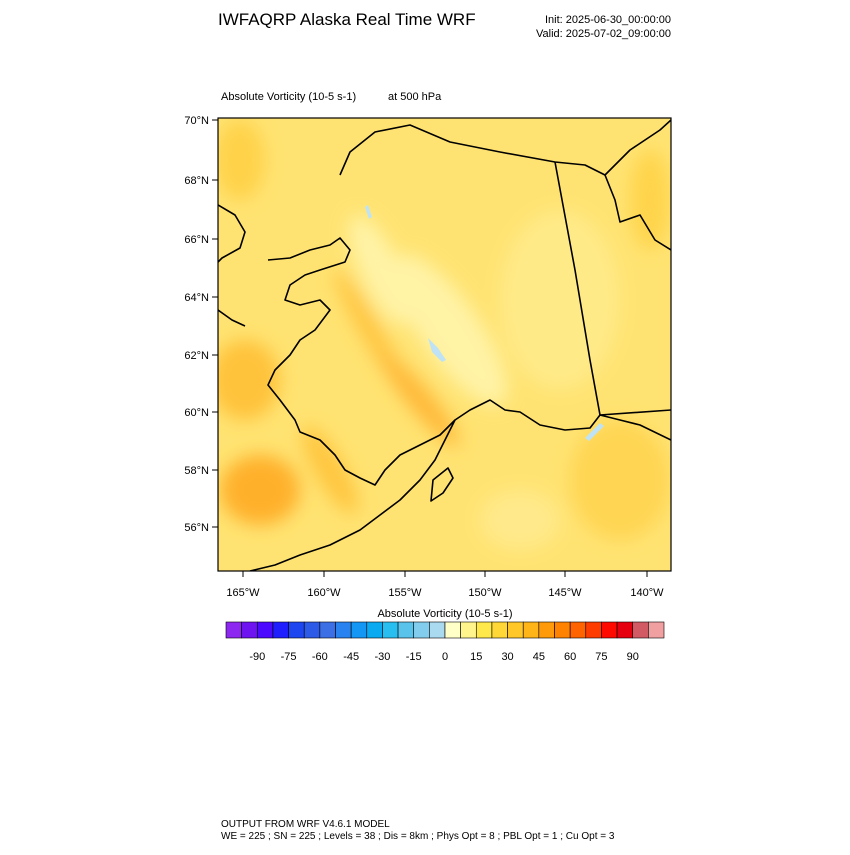  Describe the element at coordinates (539, 657) in the screenshot. I see `colorbar-label: 45` at that location.